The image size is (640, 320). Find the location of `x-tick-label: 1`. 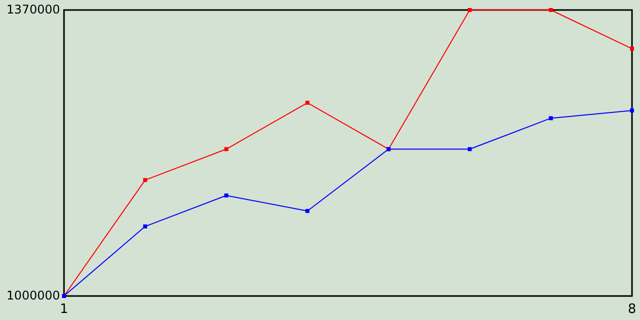

x-tick-label: 1 is located at coordinates (64, 309).